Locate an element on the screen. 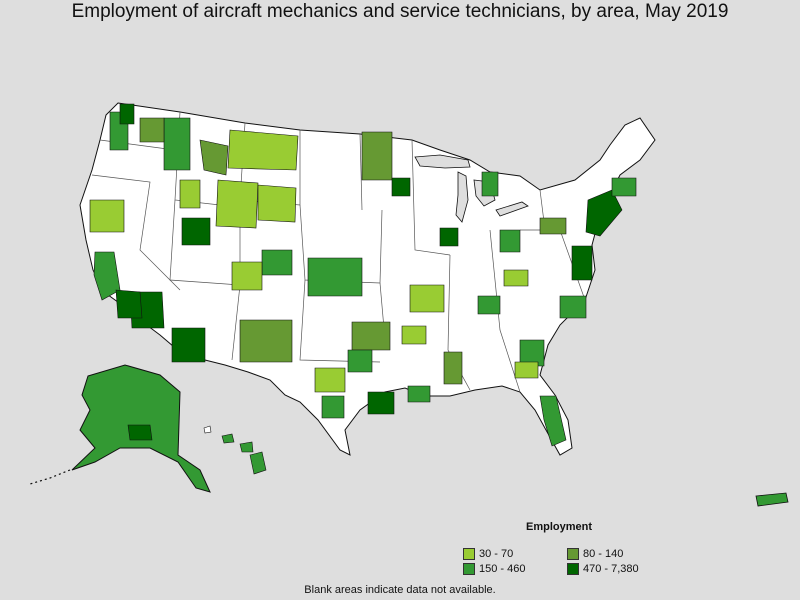 The width and height of the screenshot is (800, 600). area-minnesota is located at coordinates (401, 187).